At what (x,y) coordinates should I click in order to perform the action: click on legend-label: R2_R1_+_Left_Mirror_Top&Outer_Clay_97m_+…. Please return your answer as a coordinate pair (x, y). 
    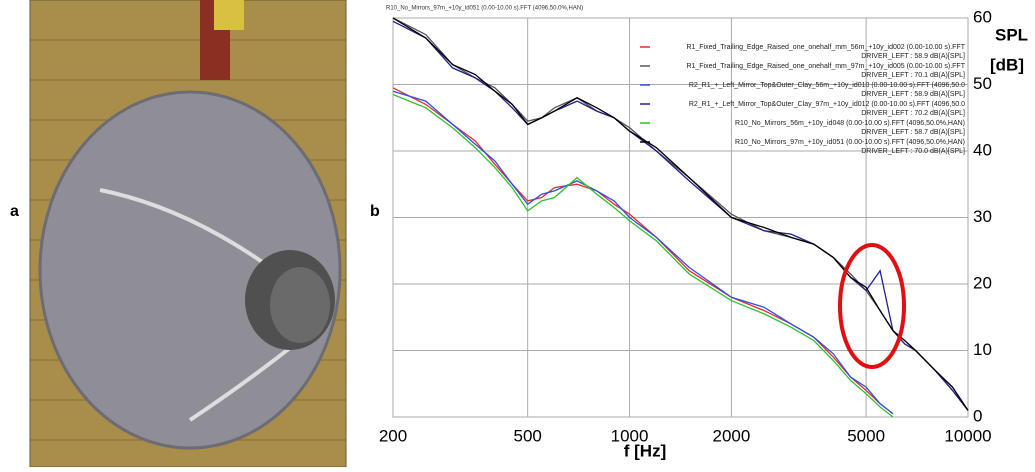
    Looking at the image, I should click on (827, 104).